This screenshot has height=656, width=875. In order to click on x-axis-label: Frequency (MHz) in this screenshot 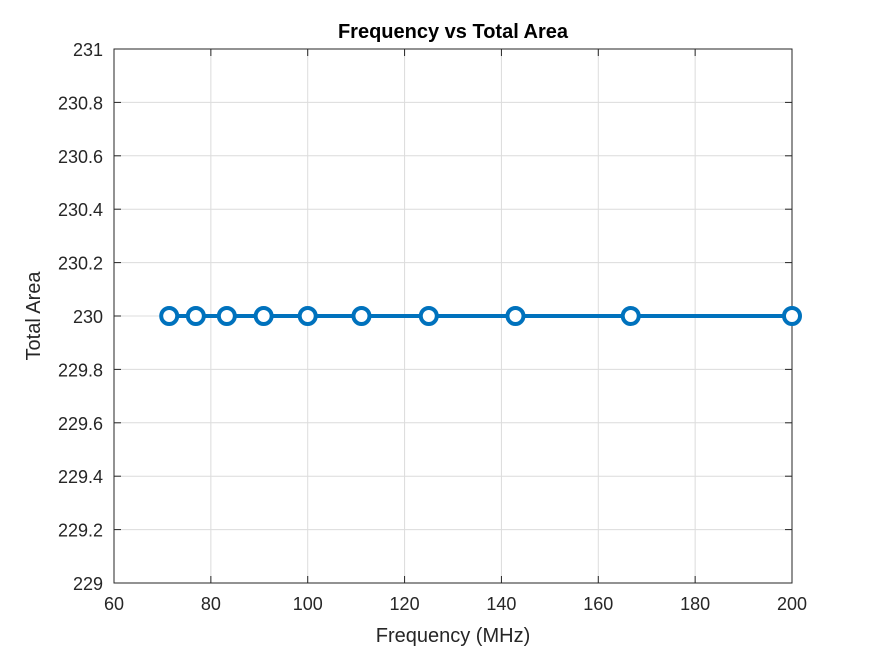, I will do `click(453, 636)`.